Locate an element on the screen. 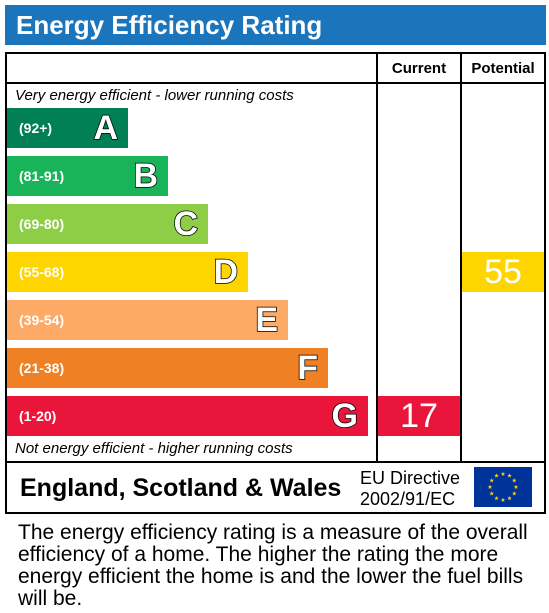 The width and height of the screenshot is (549, 613). band-range-label: (92+) is located at coordinates (36, 128).